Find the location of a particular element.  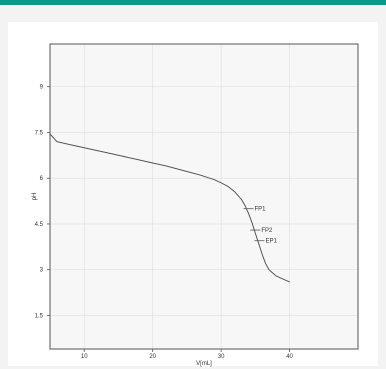

x-axis-ticks: 10 20 30 40 is located at coordinates (187, 354).